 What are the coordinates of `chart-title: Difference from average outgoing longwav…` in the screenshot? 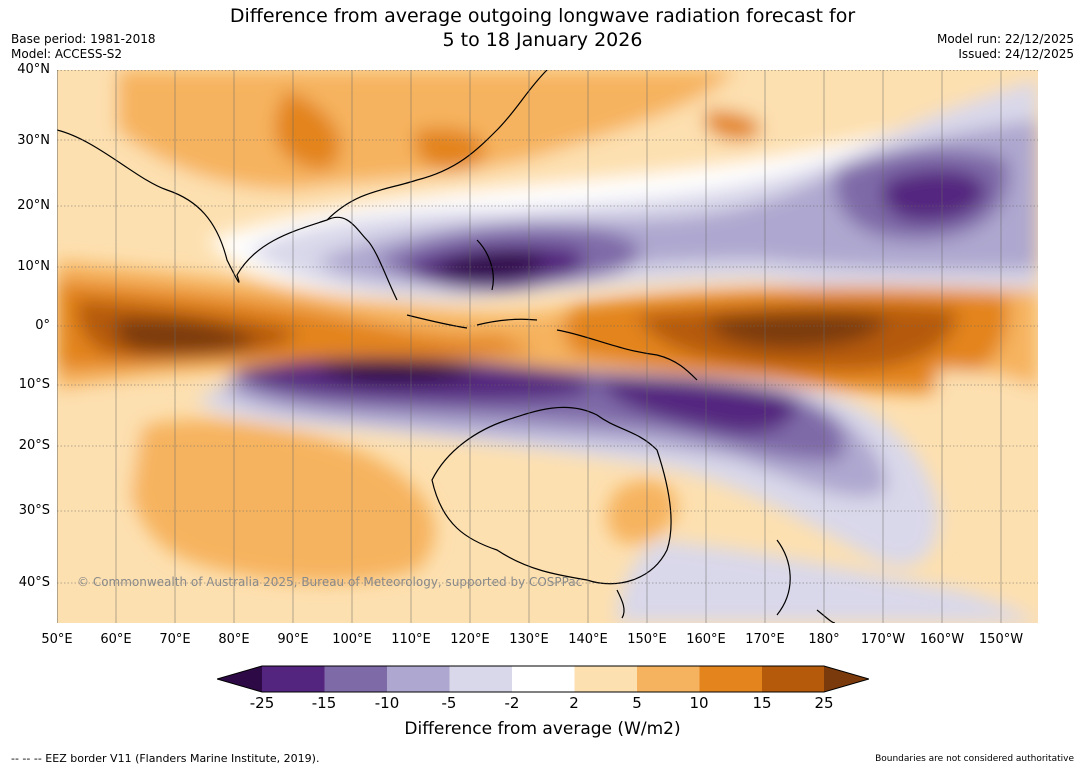 It's located at (542, 28).